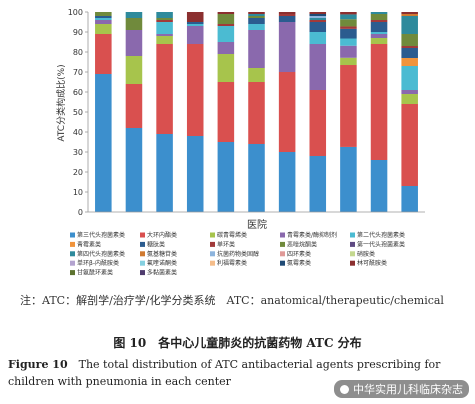 The width and height of the screenshot is (475, 404). What do you see at coordinates (78, 92) in the screenshot?
I see `y-tick-label: 60` at bounding box center [78, 92].